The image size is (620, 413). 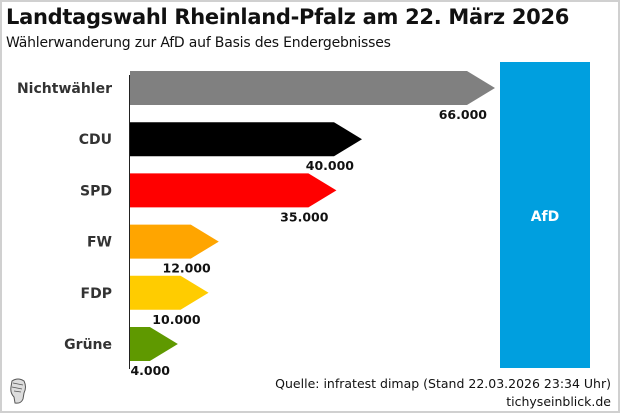 What do you see at coordinates (312, 88) in the screenshot?
I see `bar-nichtwähler` at bounding box center [312, 88].